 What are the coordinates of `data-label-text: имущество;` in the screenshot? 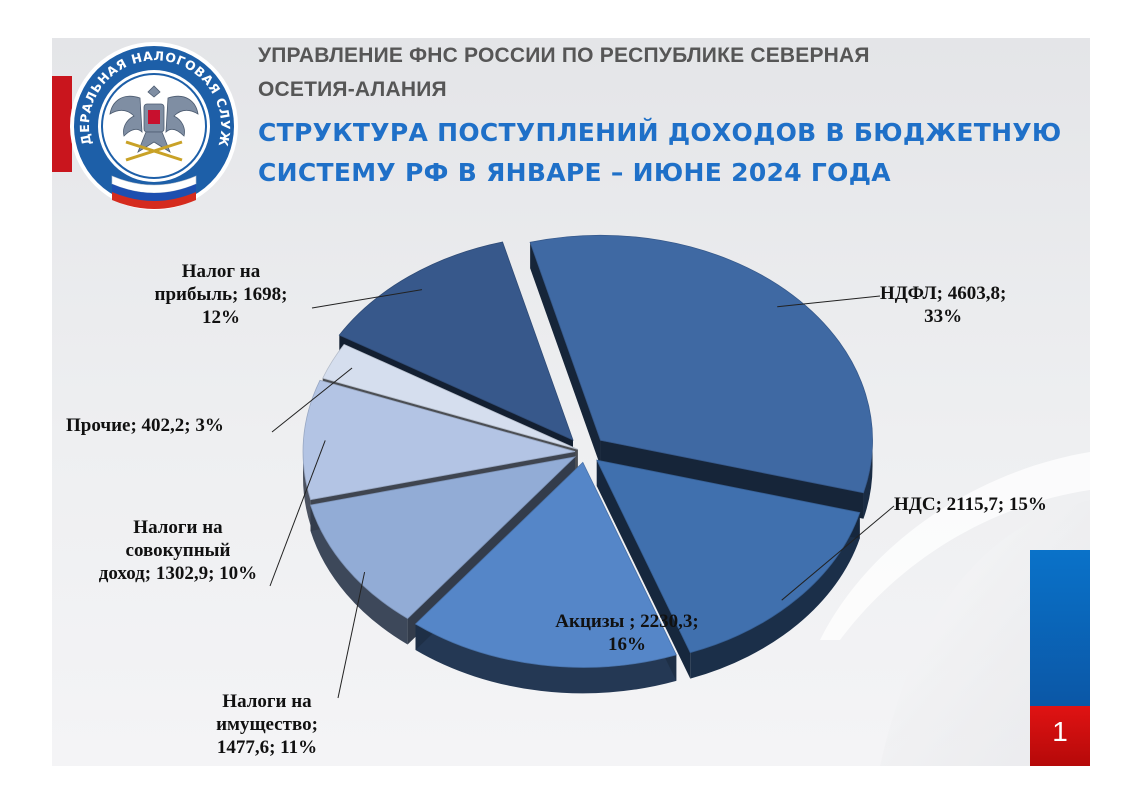 It's located at (267, 724).